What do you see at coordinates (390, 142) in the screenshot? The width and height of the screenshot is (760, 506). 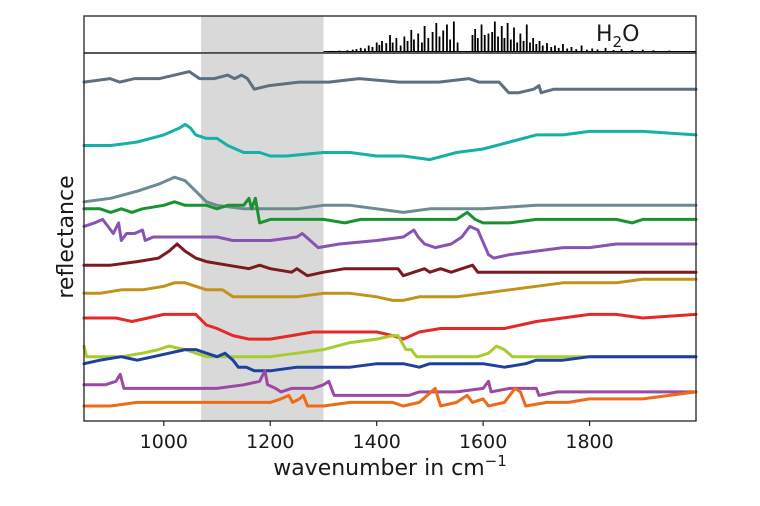 I see `spectrum-2-line` at bounding box center [390, 142].